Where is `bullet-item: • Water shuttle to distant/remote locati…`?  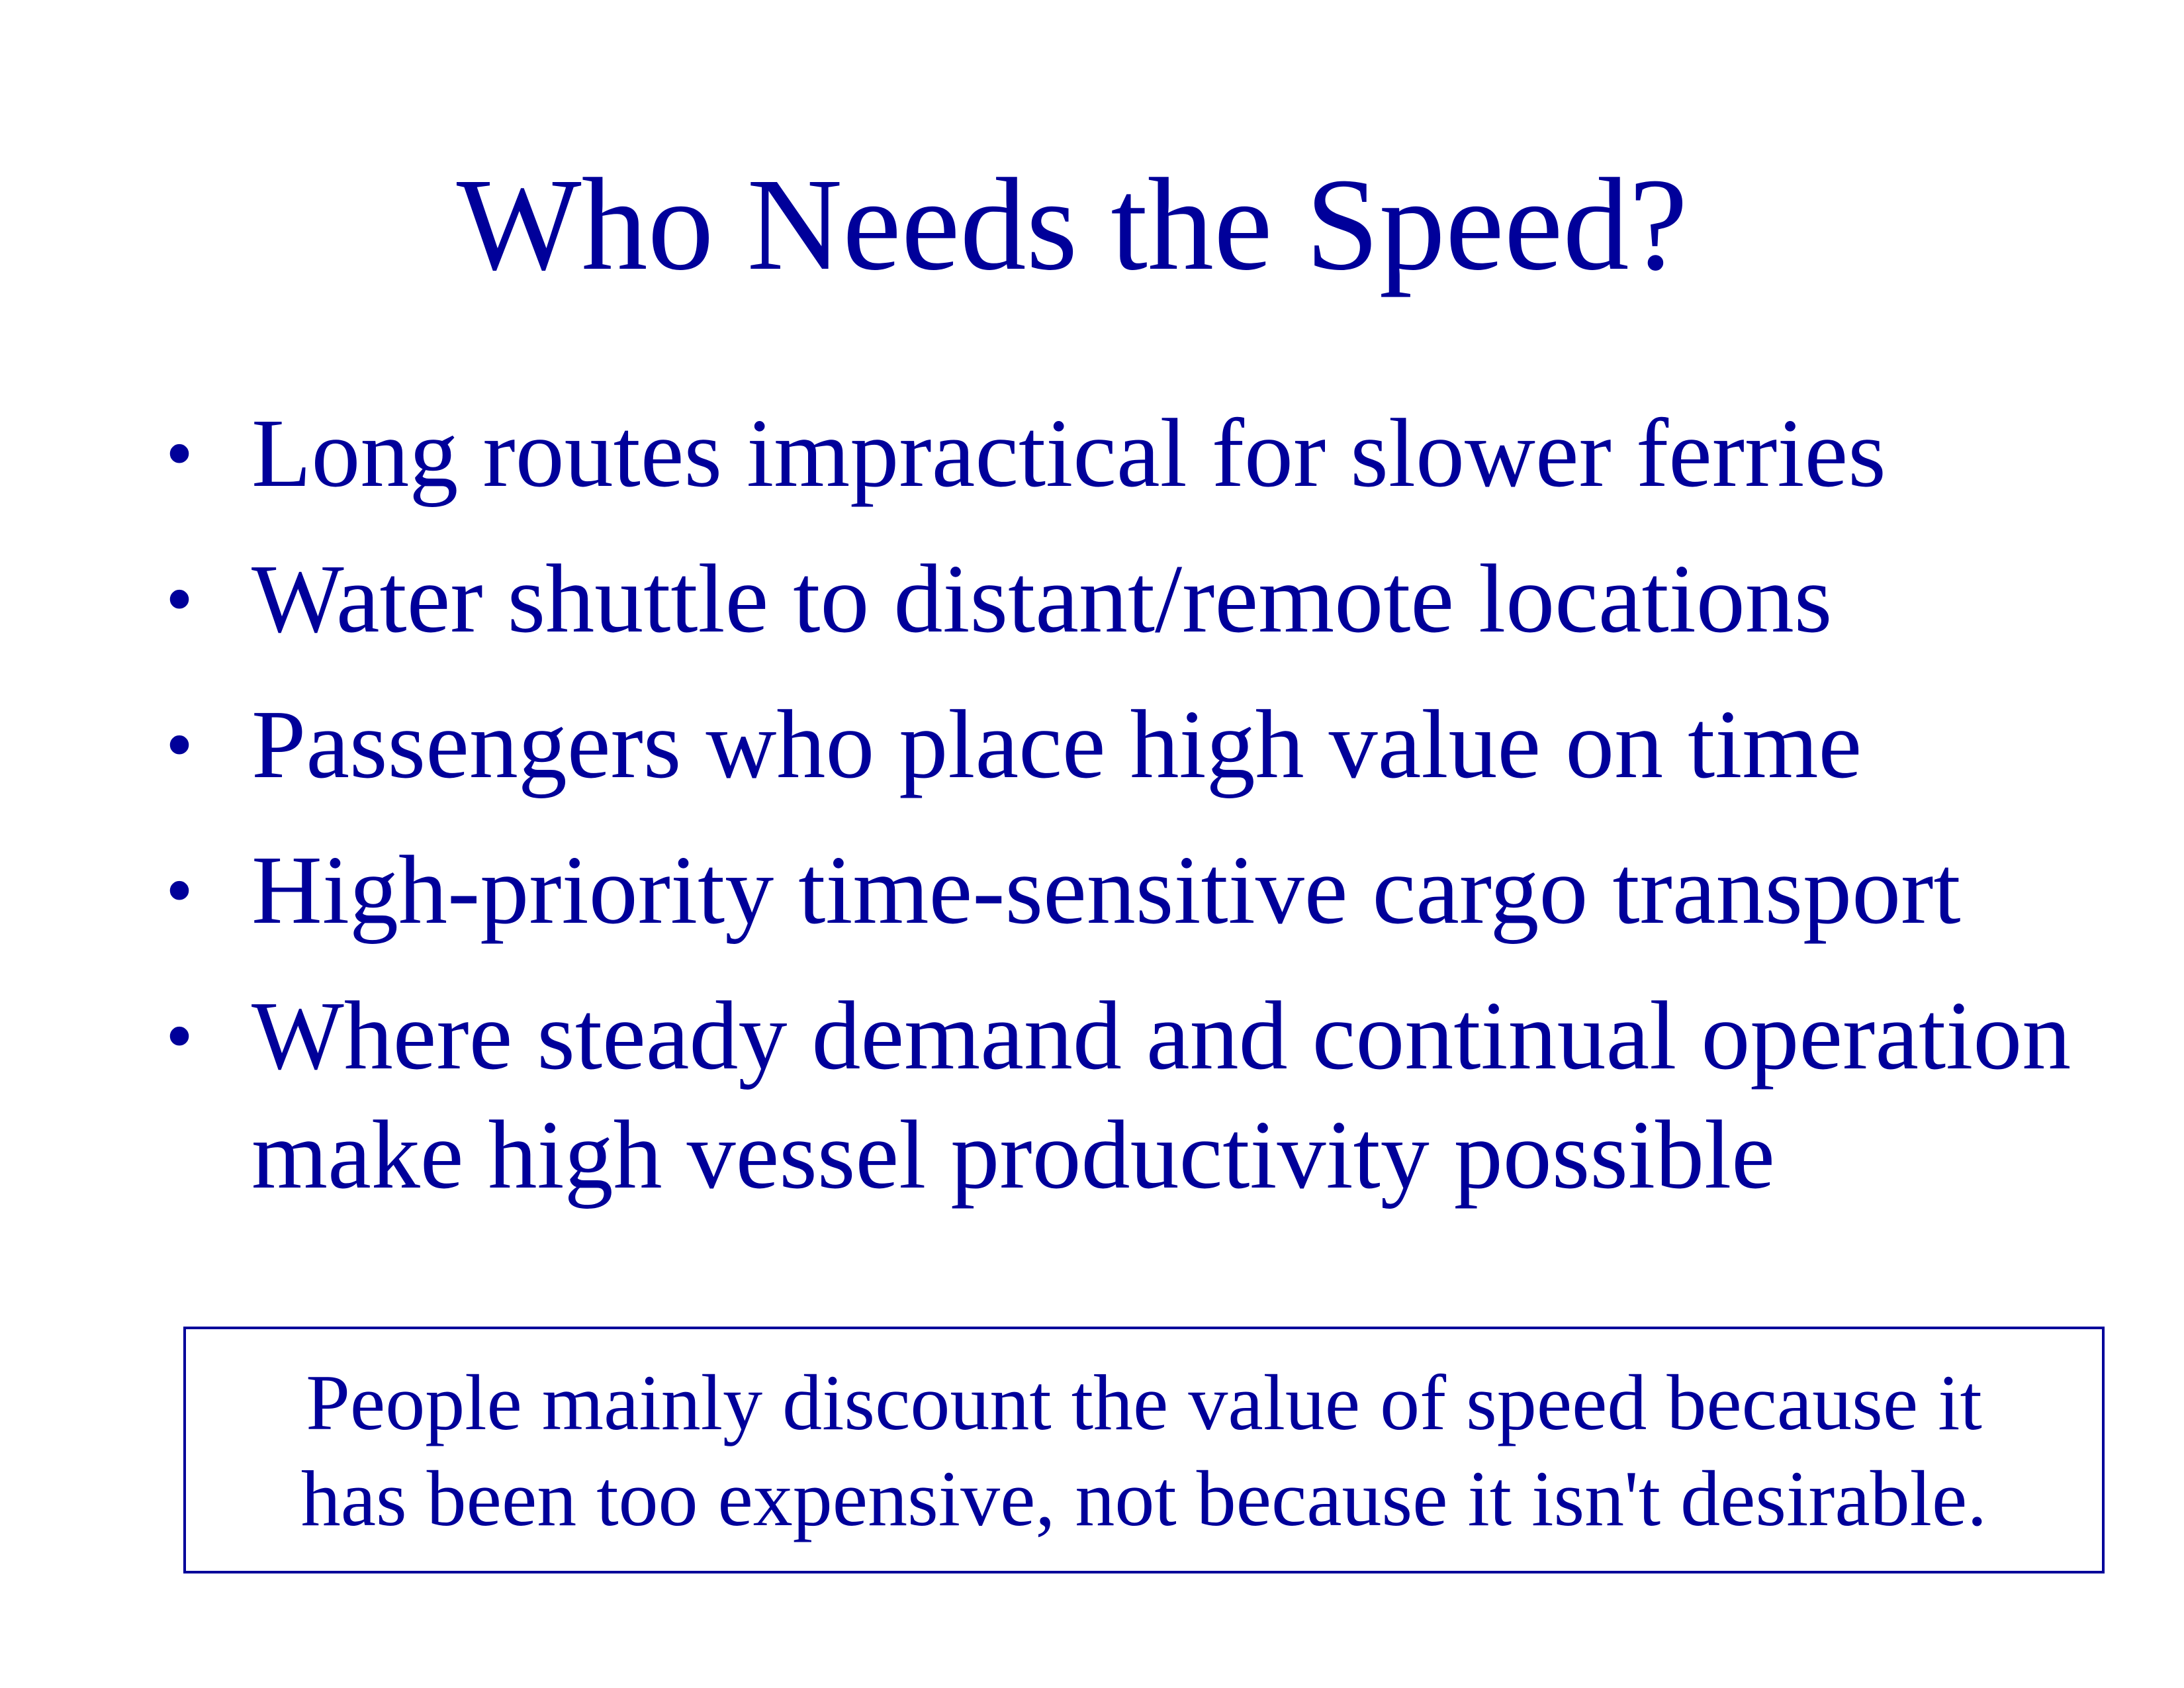
bullet-item: • Water shuttle to distant/remote locati… is located at coordinates (1151, 599).